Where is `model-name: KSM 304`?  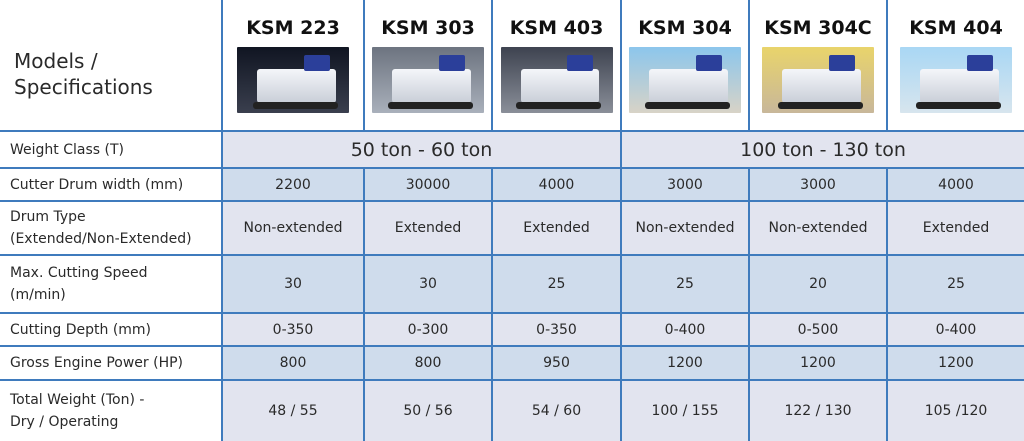 model-name: KSM 304 is located at coordinates (685, 28).